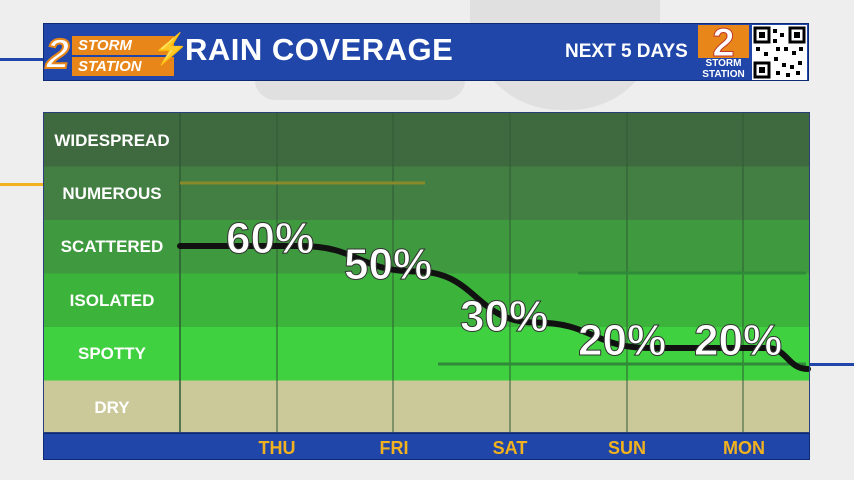 This screenshot has height=480, width=854. Describe the element at coordinates (738, 341) in the screenshot. I see `percent-label-mon: 20%` at that location.